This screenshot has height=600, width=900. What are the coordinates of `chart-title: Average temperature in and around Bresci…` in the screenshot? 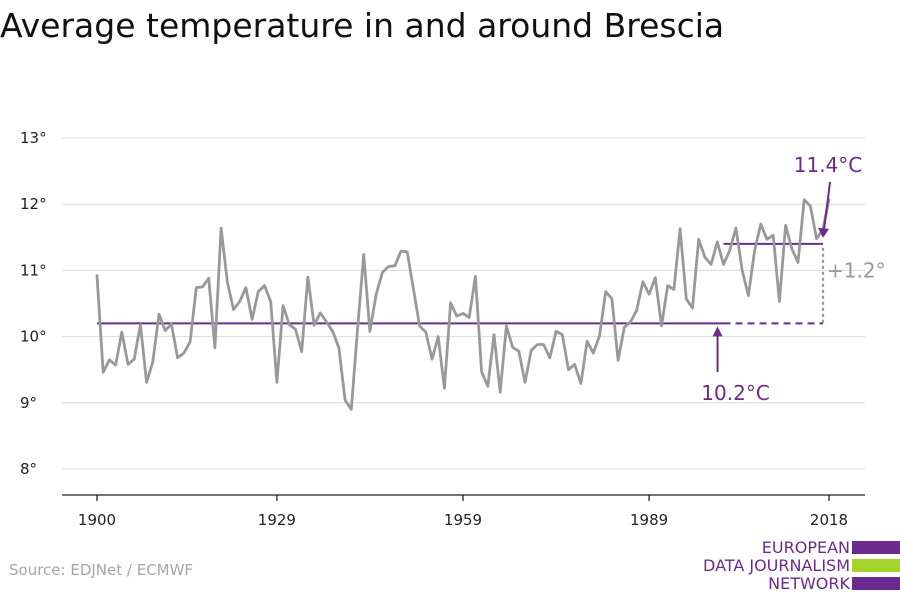 It's located at (362, 25).